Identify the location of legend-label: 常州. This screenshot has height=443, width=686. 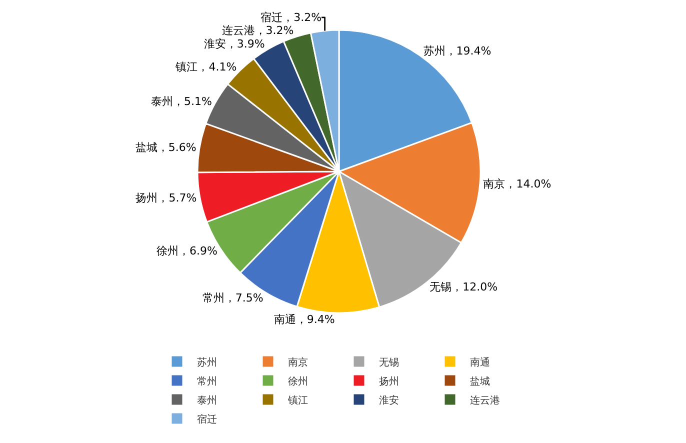
(207, 381).